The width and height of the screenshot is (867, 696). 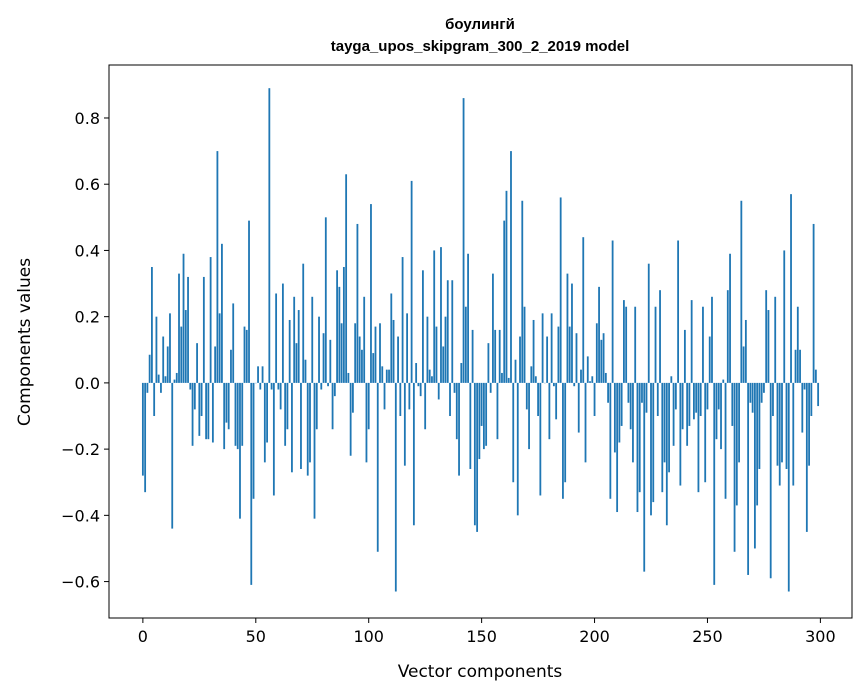 What do you see at coordinates (80, 515) in the screenshot?
I see `y-tick-label: −0.4` at bounding box center [80, 515].